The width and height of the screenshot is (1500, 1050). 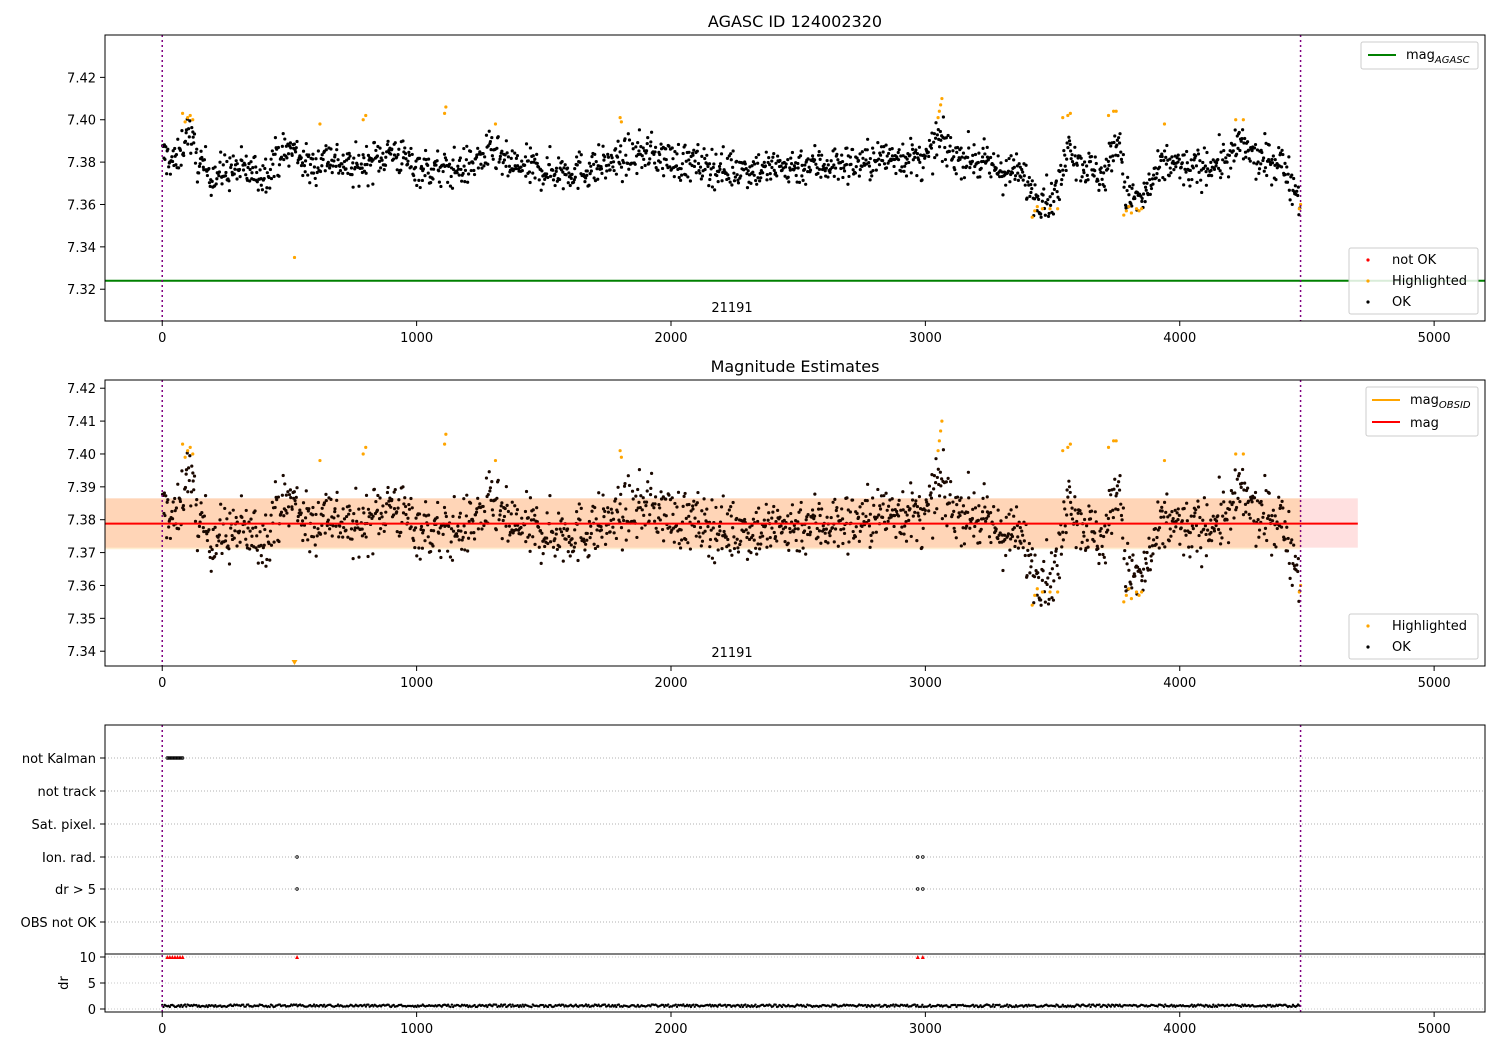 I want to click on x-tick-label: 4000, so click(x=1179, y=683).